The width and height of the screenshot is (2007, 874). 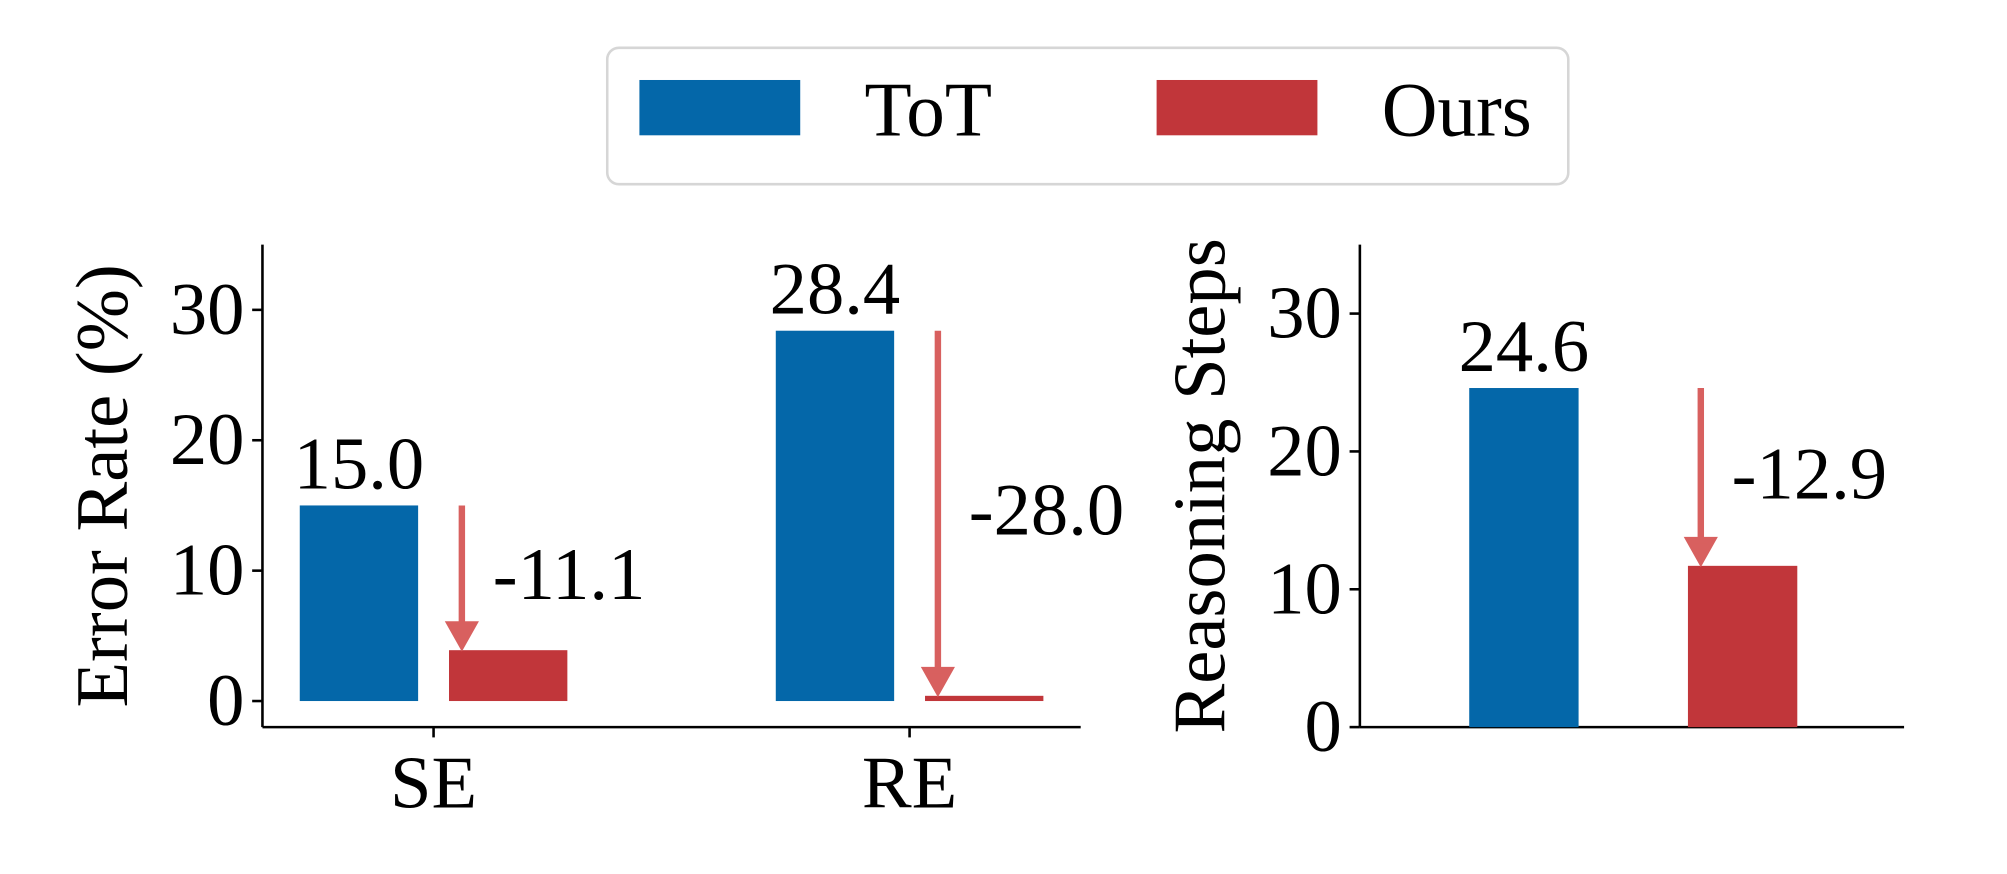 What do you see at coordinates (1087, 116) in the screenshot?
I see `legend-box` at bounding box center [1087, 116].